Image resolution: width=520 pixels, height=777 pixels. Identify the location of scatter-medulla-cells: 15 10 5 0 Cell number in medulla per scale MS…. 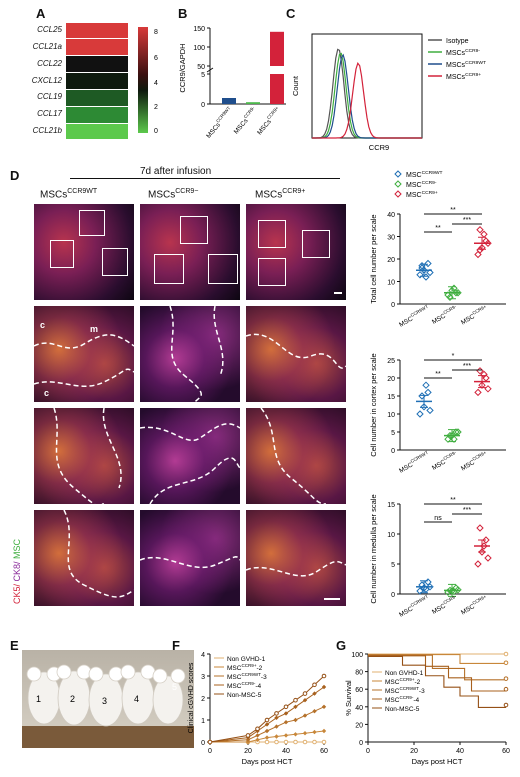
(437, 556).